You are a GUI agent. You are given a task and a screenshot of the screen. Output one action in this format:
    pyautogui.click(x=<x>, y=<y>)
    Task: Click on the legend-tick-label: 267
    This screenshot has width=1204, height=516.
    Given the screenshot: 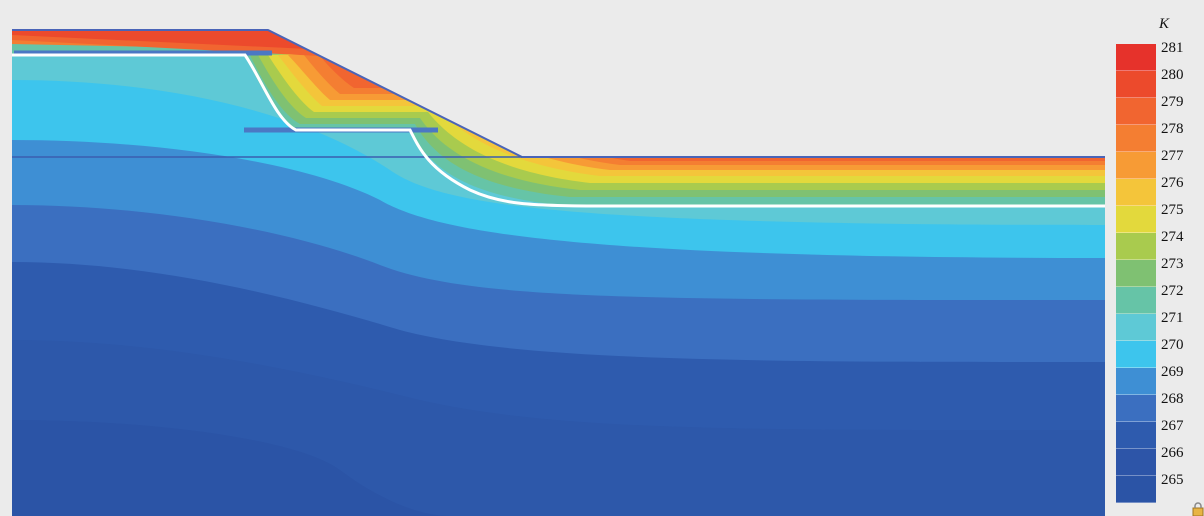 What is the action you would take?
    pyautogui.click(x=1172, y=426)
    